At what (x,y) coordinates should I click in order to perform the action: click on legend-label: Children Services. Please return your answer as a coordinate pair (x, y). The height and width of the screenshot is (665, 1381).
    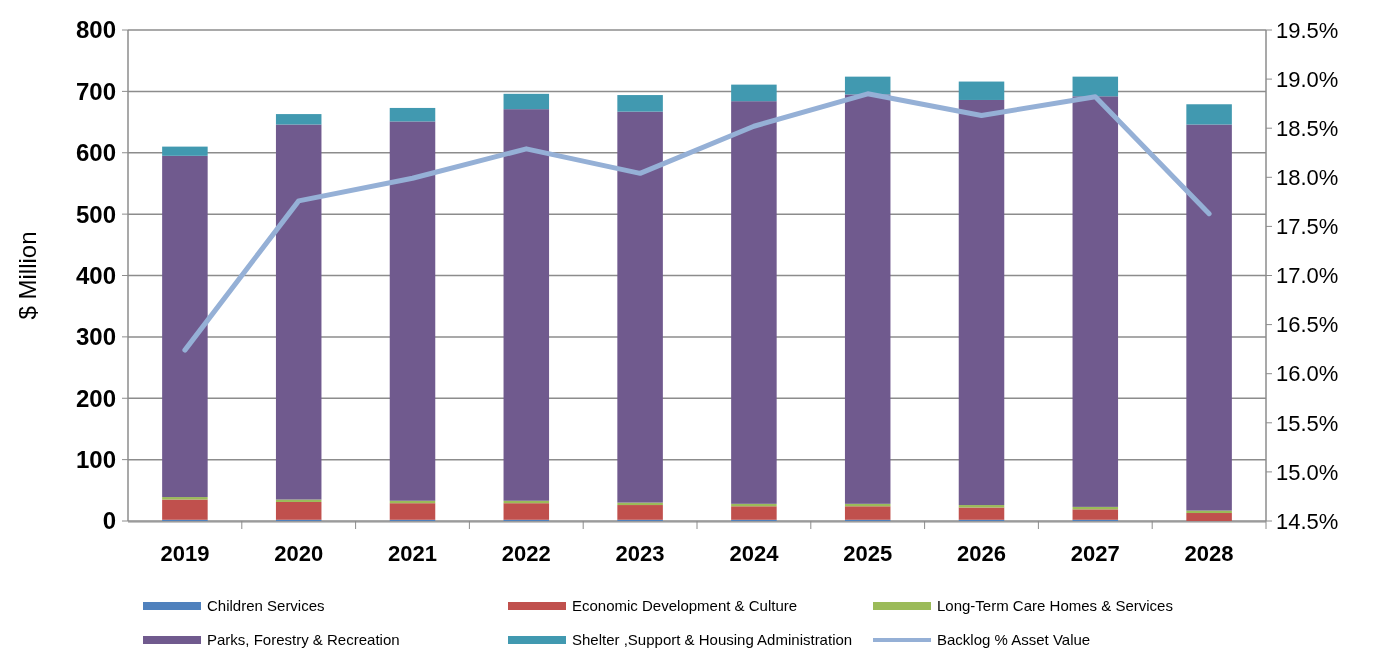
    Looking at the image, I should click on (266, 606).